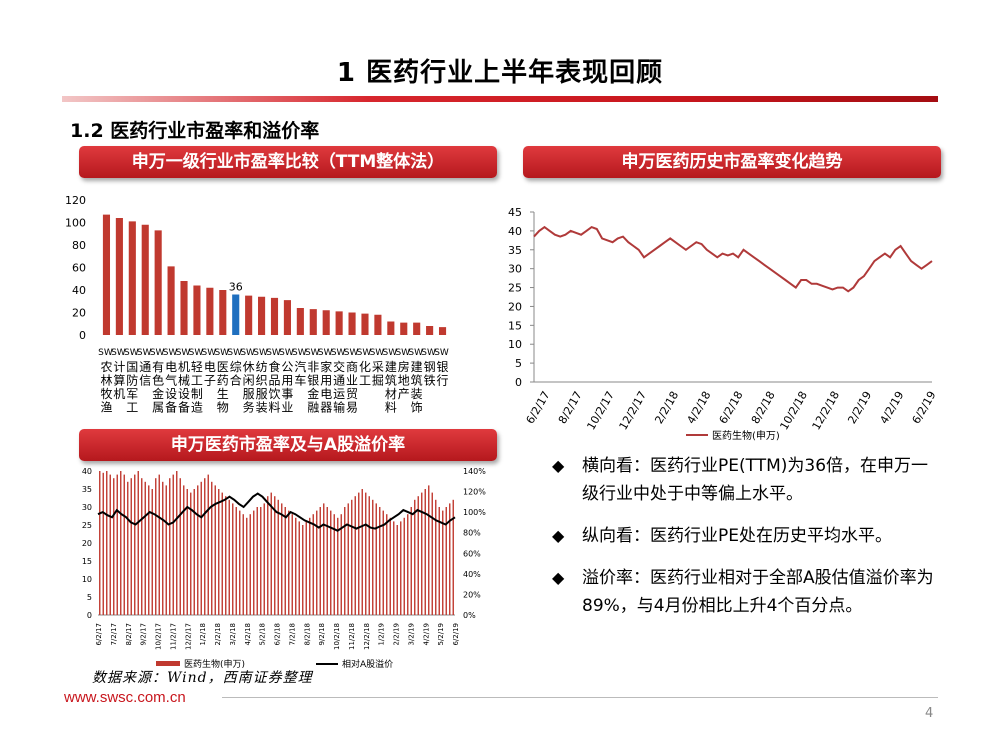 The image size is (1000, 750). What do you see at coordinates (87, 561) in the screenshot?
I see `y-tick-label: 15` at bounding box center [87, 561].